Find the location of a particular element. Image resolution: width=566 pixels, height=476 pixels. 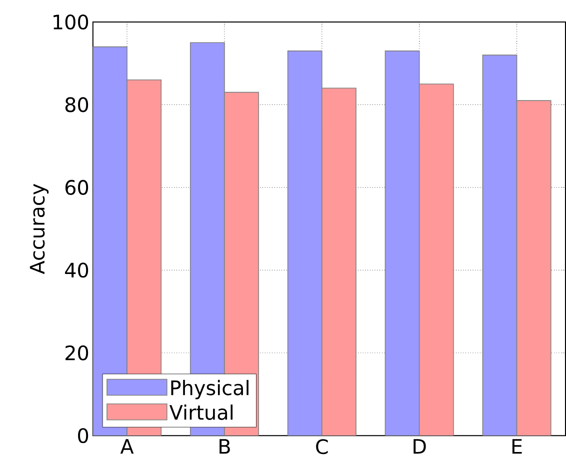

x-tick-label: C is located at coordinates (322, 446).